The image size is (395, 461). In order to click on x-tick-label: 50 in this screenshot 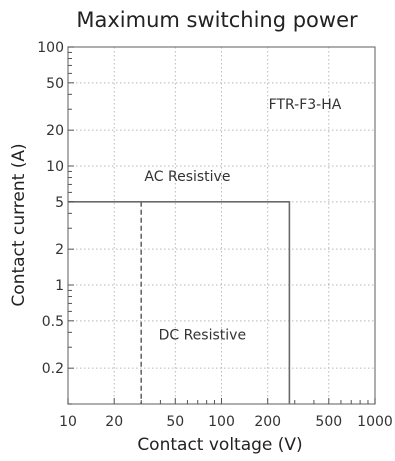, I will do `click(175, 422)`.